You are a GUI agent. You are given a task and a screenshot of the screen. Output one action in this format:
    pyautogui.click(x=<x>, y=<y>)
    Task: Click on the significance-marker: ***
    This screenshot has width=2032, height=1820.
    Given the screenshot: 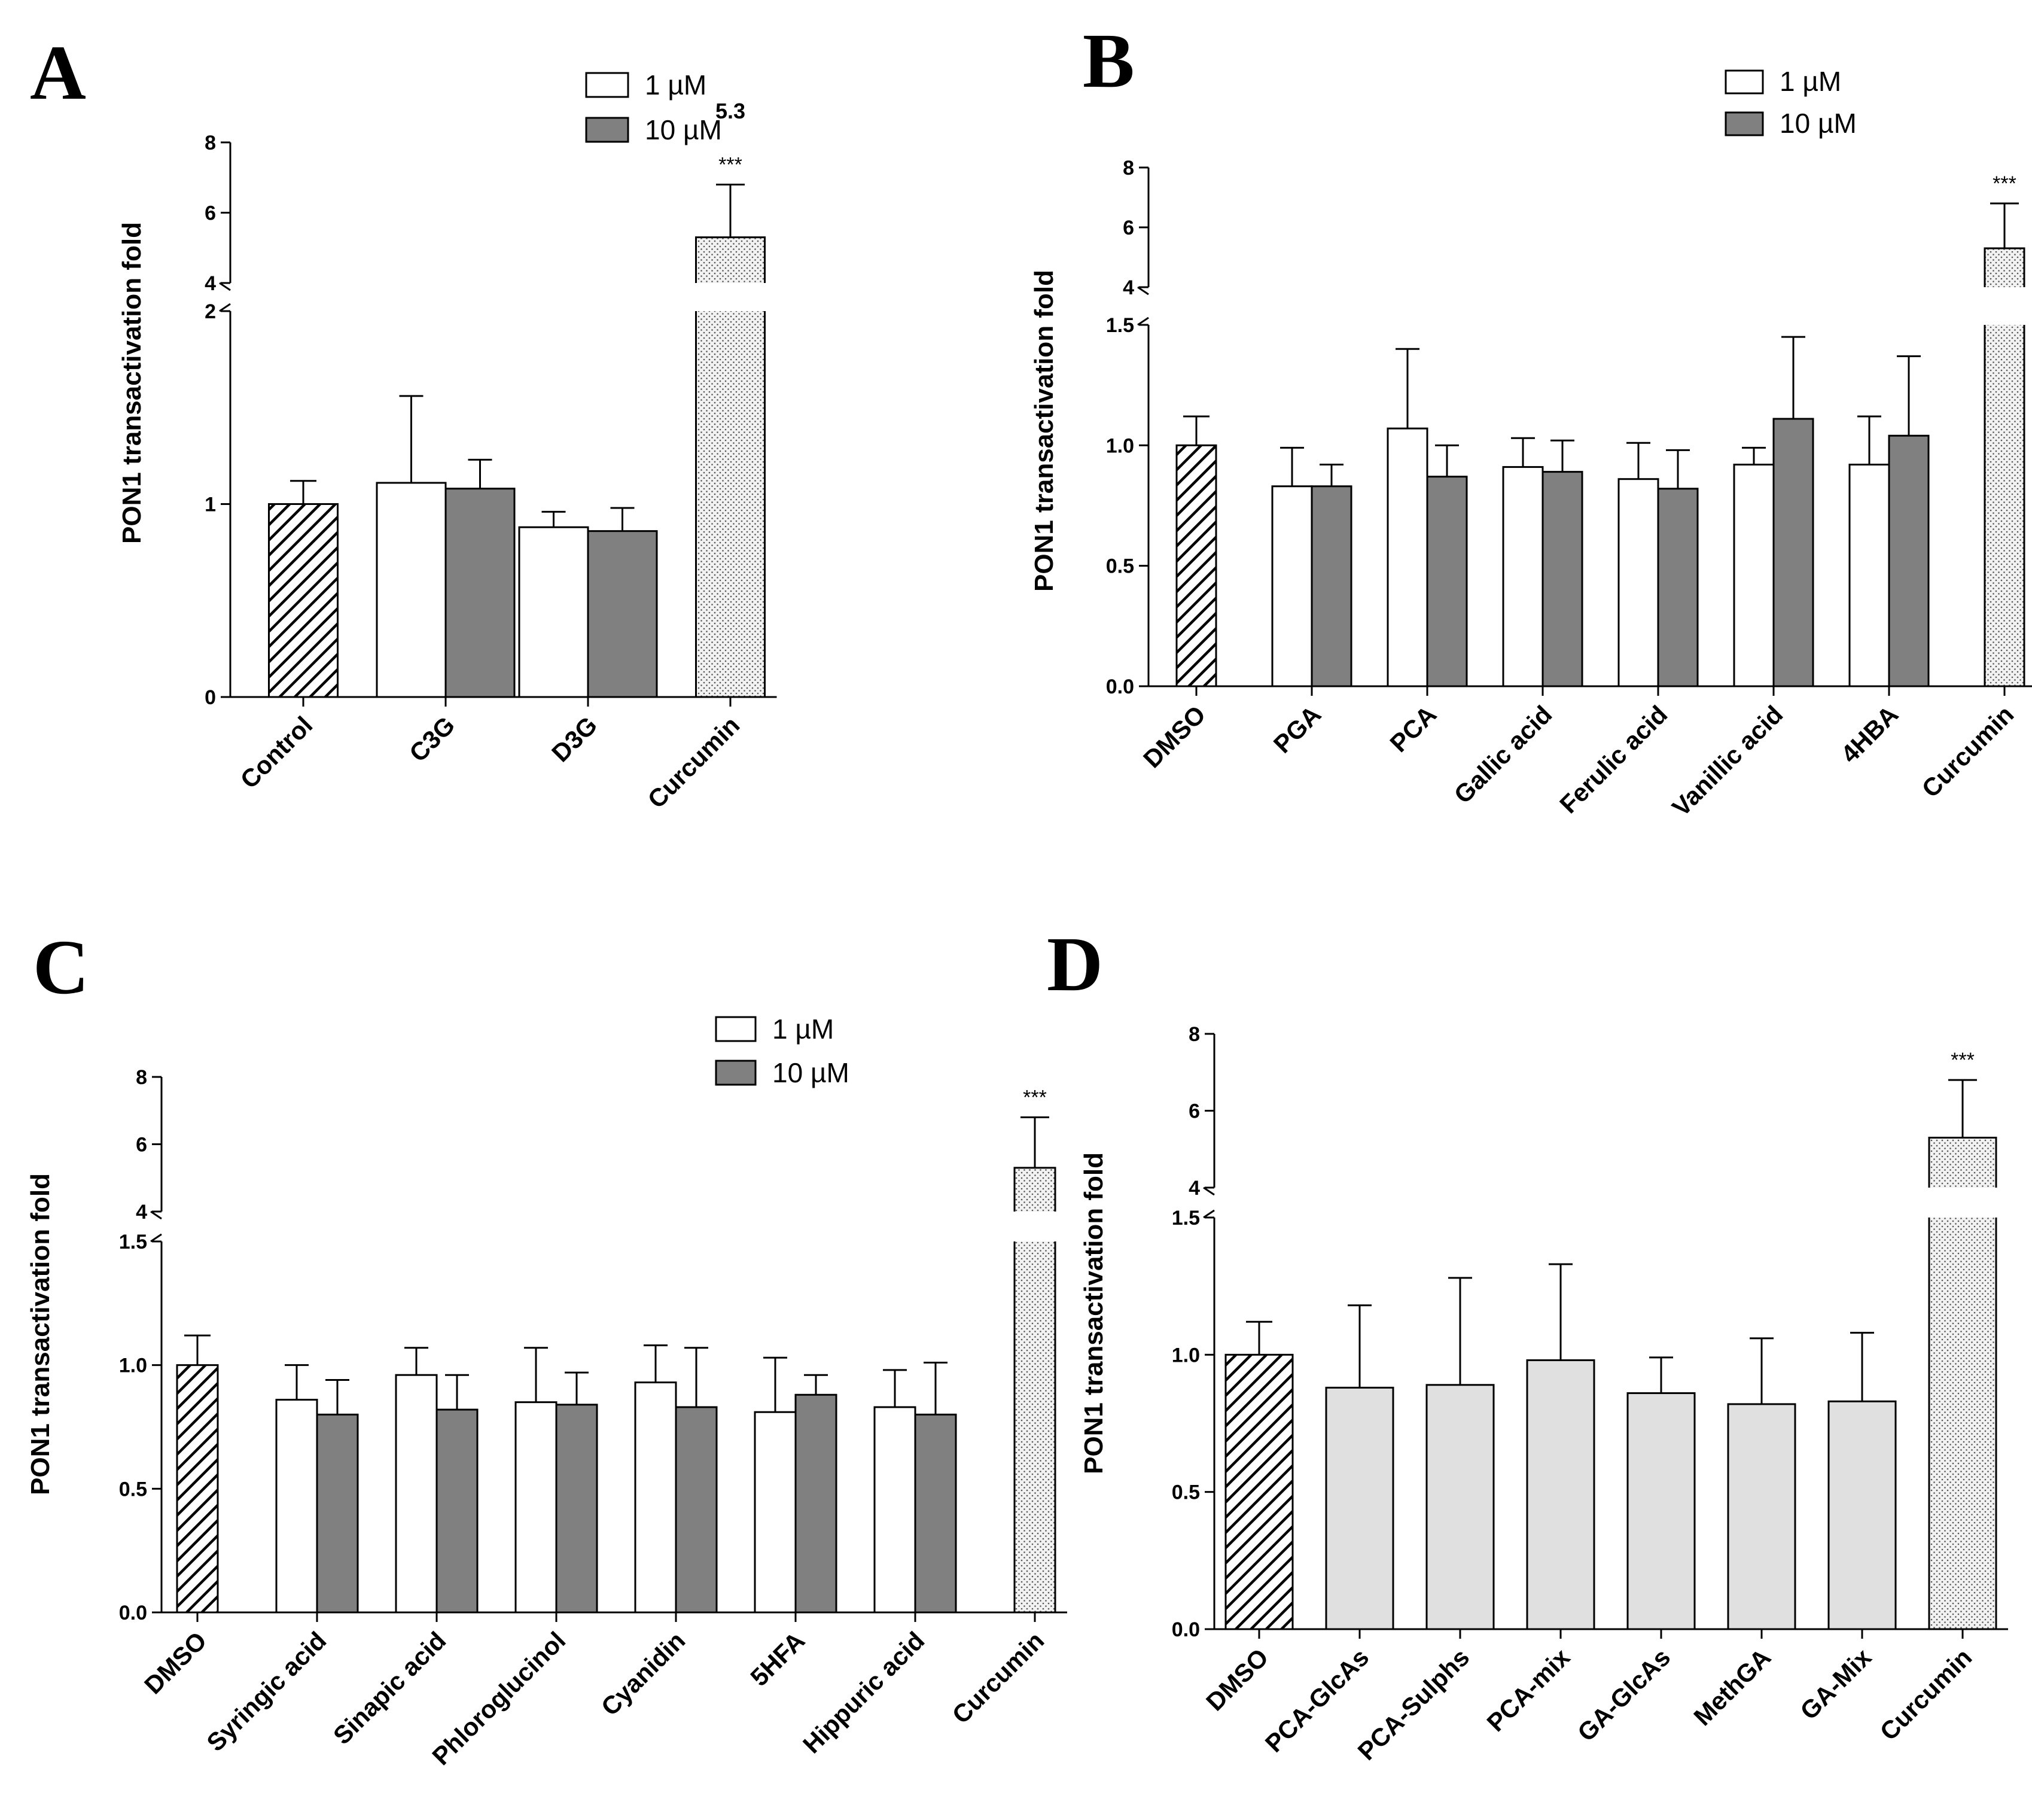 What is the action you would take?
    pyautogui.click(x=1963, y=1060)
    